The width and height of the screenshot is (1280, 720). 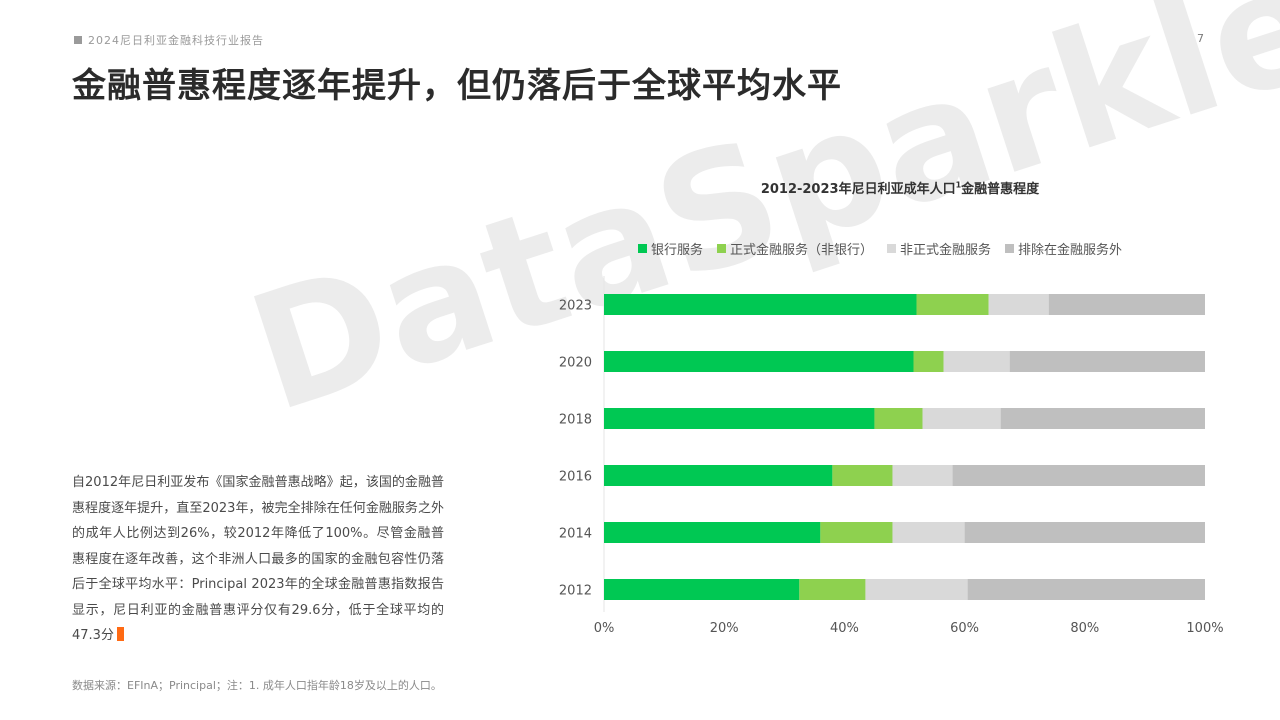 What do you see at coordinates (575, 591) in the screenshot?
I see `y-tick-label-2012: 2012` at bounding box center [575, 591].